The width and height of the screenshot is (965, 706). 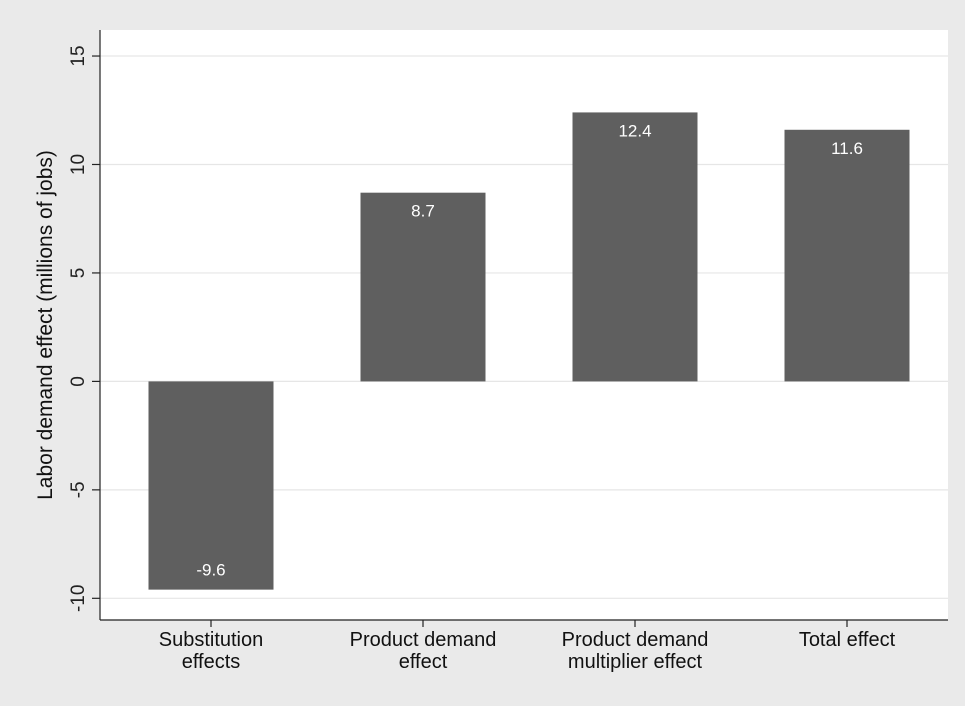 What do you see at coordinates (210, 570) in the screenshot?
I see `data-label: -9.6` at bounding box center [210, 570].